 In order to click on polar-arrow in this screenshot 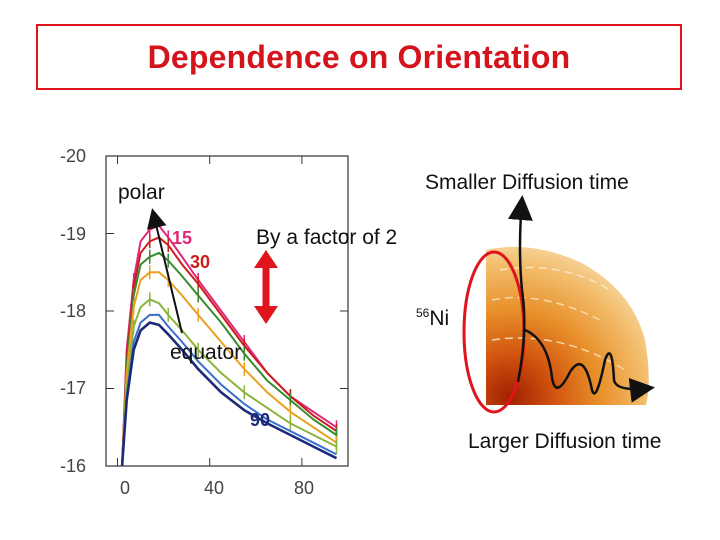, I will do `click(165, 271)`.